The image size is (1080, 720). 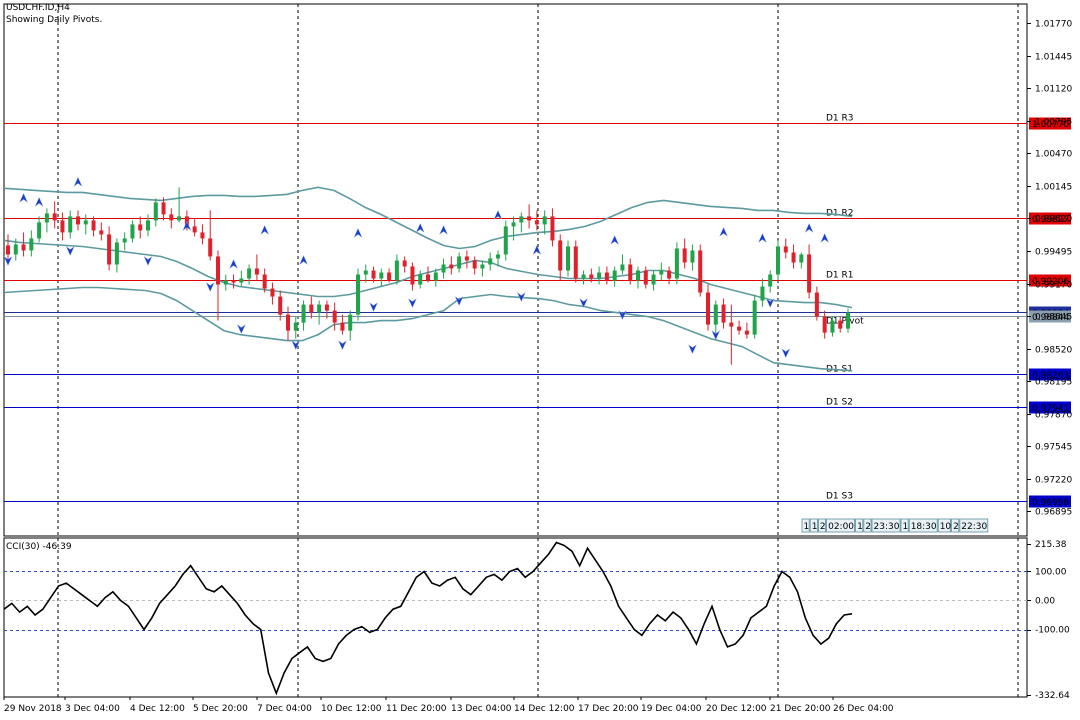 I want to click on pivot-label-5: D1 S2, so click(x=839, y=403).